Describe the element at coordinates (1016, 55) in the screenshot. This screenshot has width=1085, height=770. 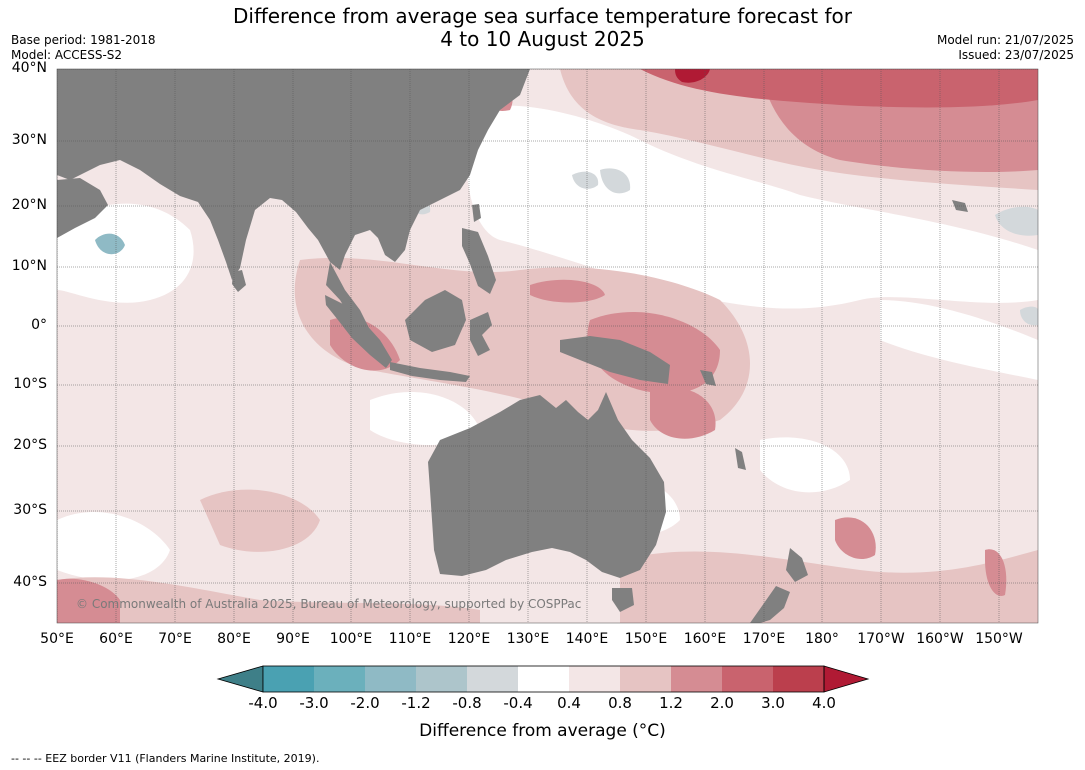
I see `issued-date: Issued: 23/07/2025` at that location.